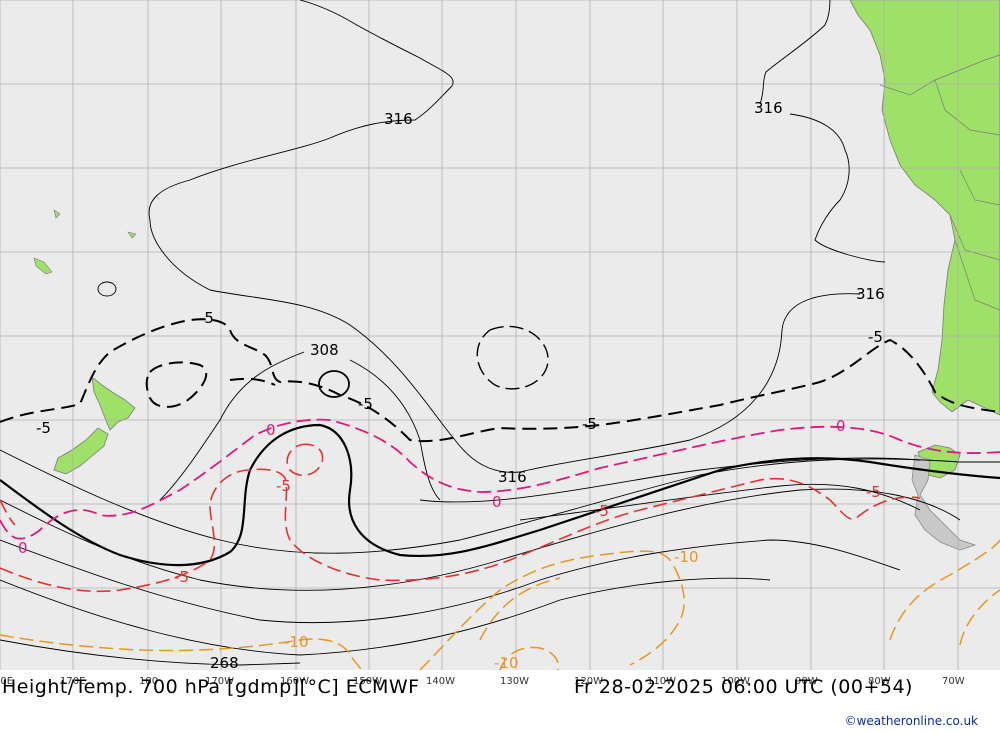 The height and width of the screenshot is (733, 1000). Describe the element at coordinates (6, 681) in the screenshot. I see `longitude-label: 60E` at that location.